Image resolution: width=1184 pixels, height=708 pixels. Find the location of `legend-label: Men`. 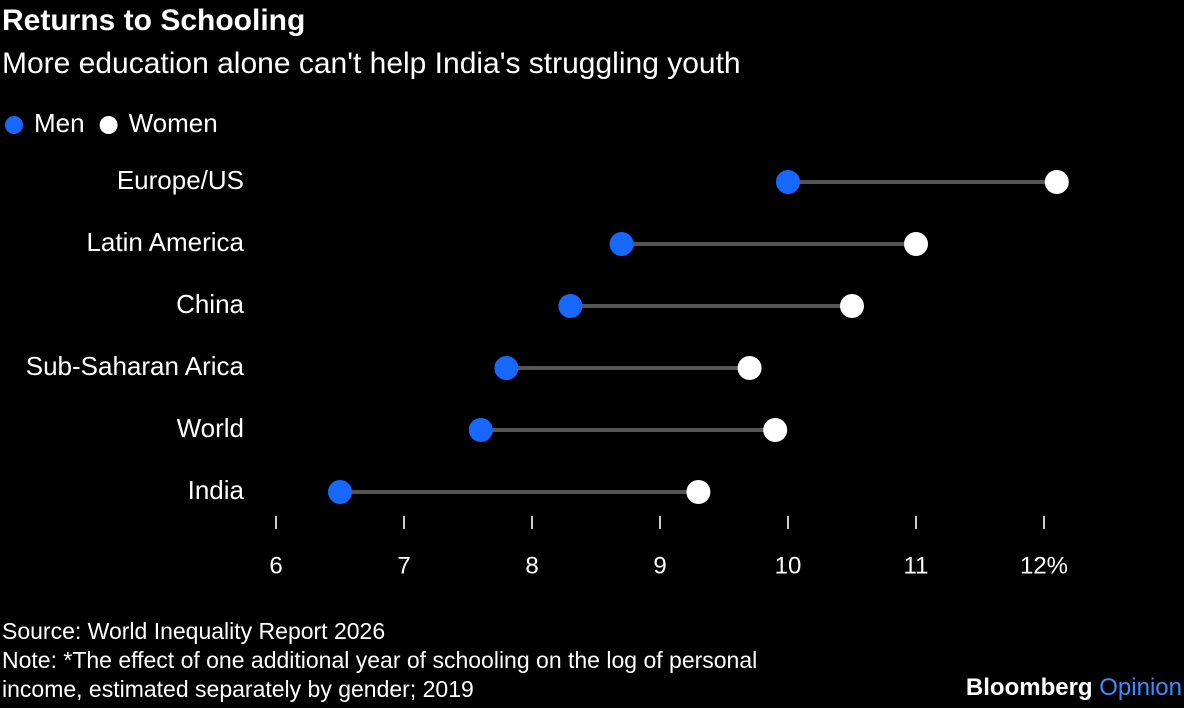

legend-label: Men is located at coordinates (59, 123).